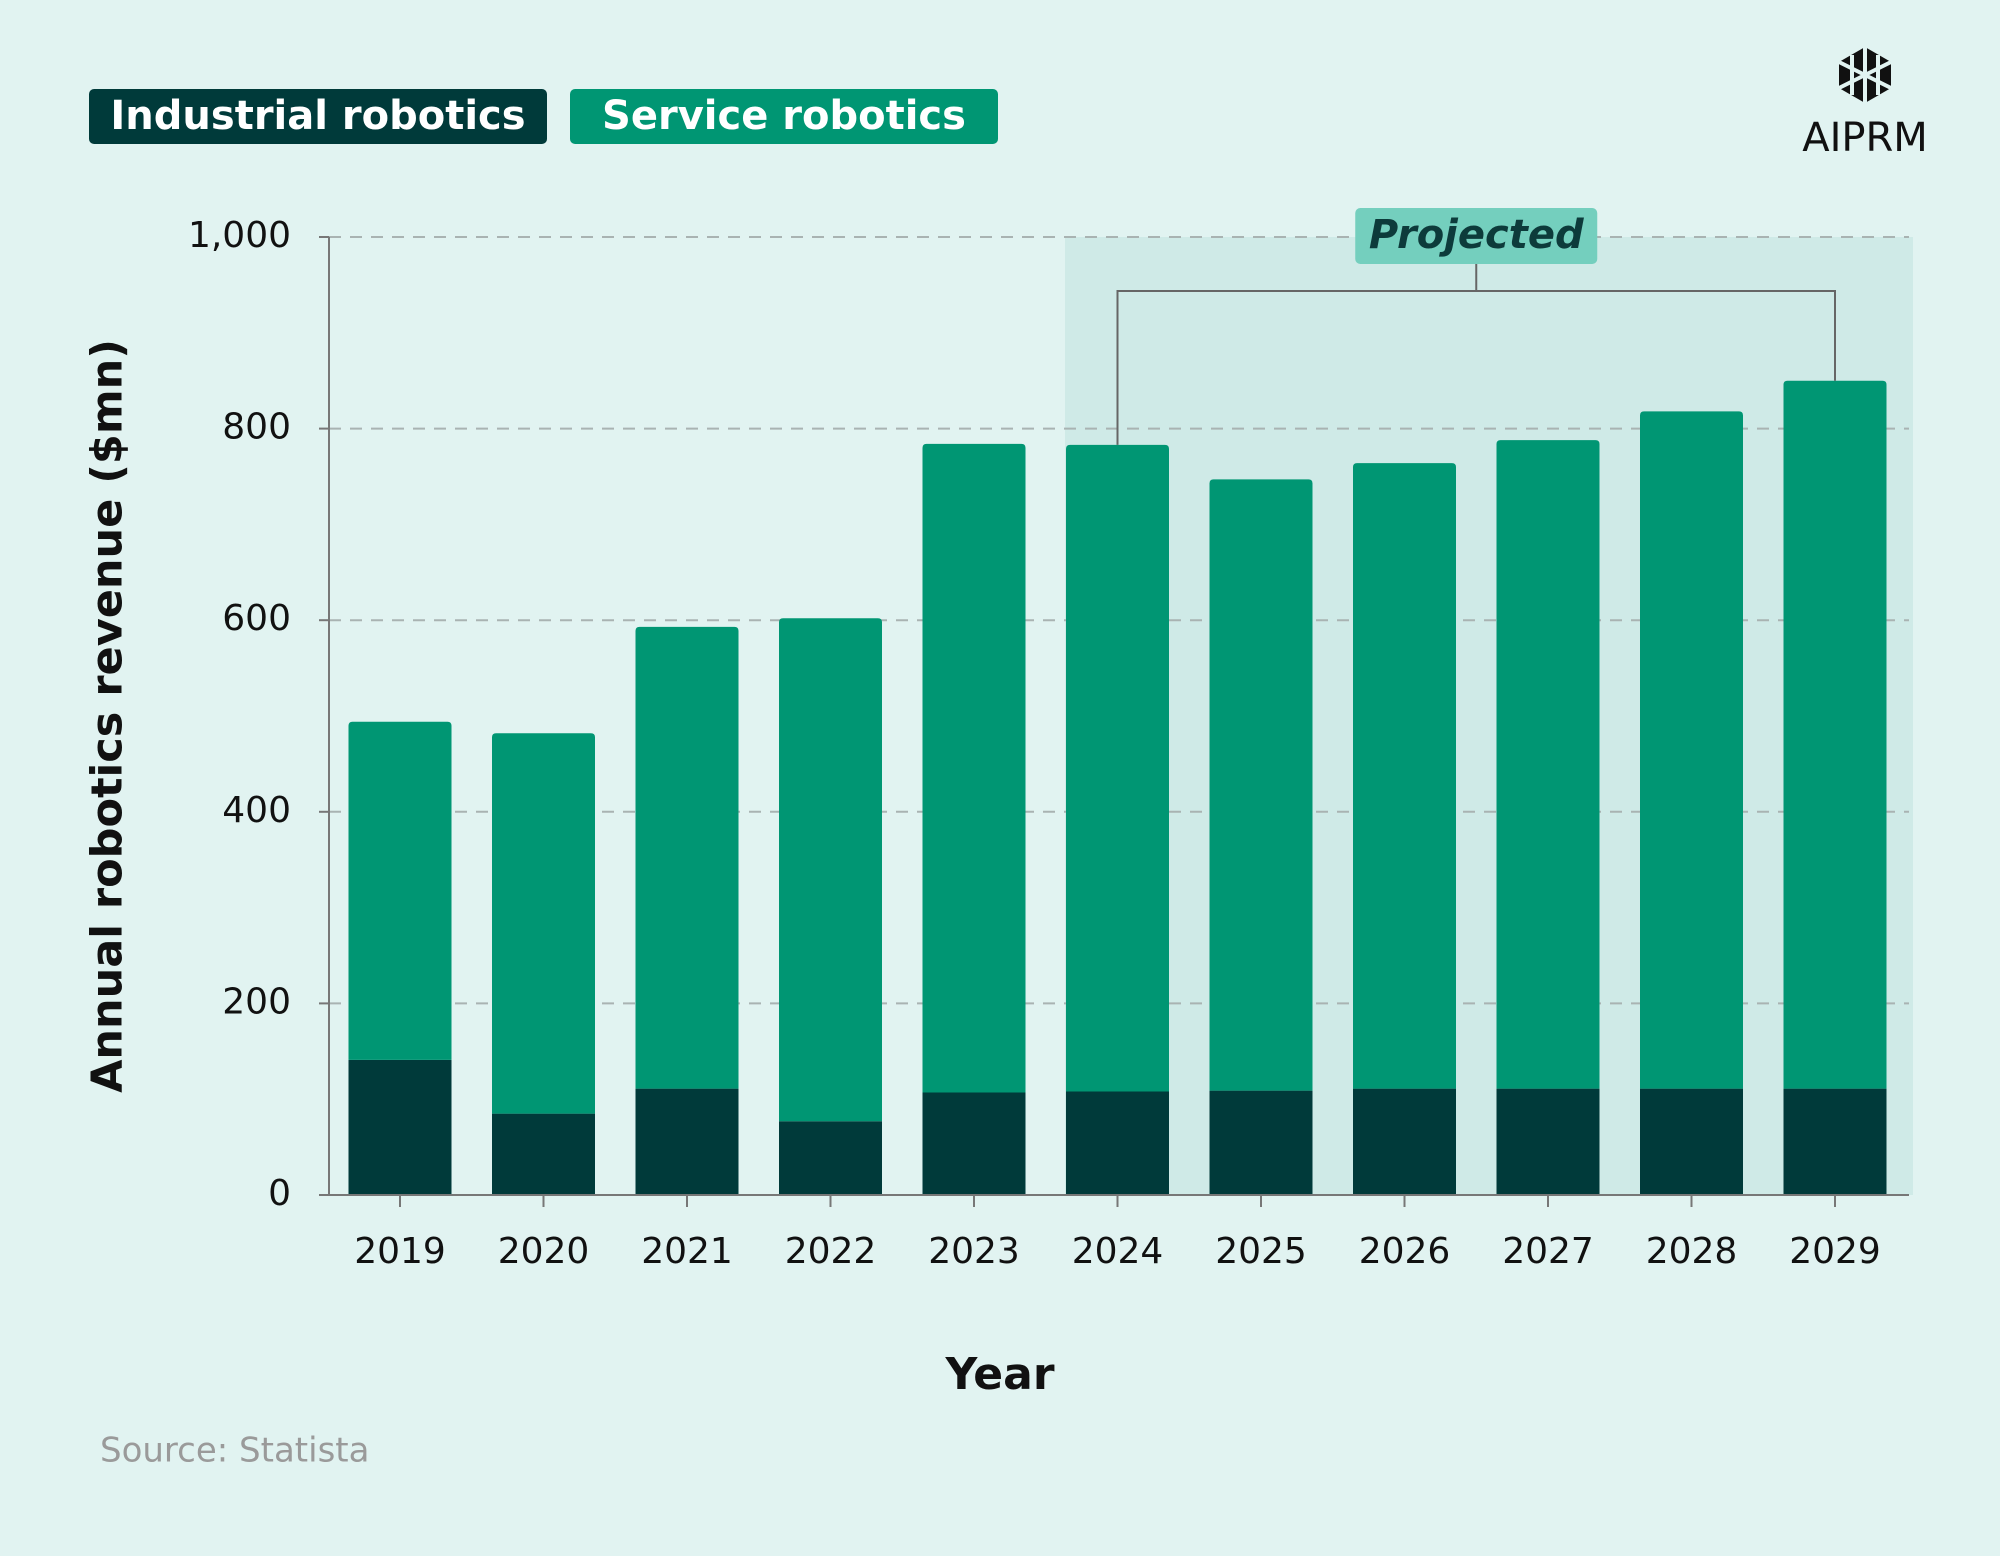  I want to click on legend-label: Service robotics, so click(784, 116).